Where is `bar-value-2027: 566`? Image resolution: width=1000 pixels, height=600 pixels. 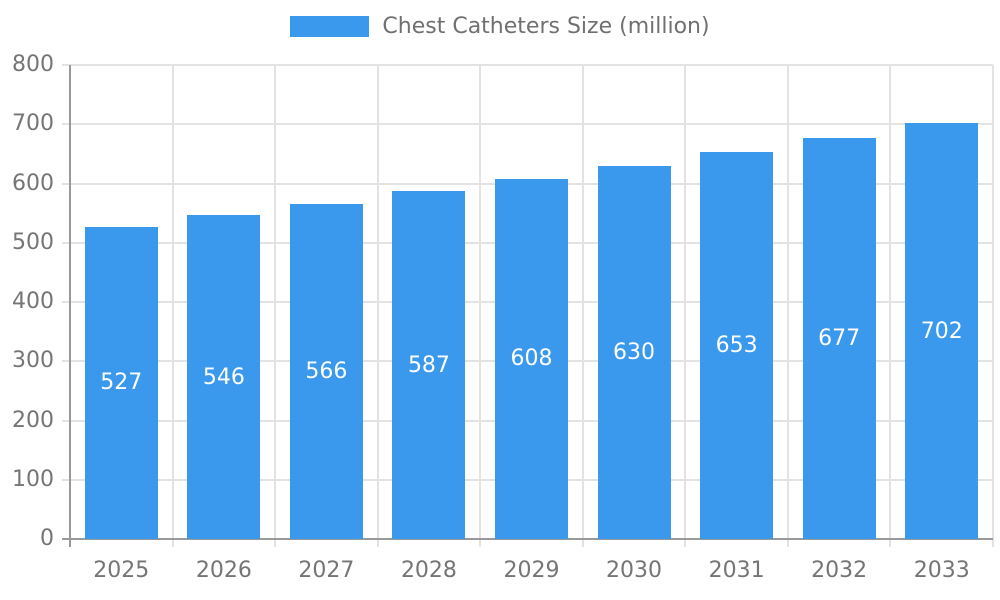 bar-value-2027: 566 is located at coordinates (326, 371).